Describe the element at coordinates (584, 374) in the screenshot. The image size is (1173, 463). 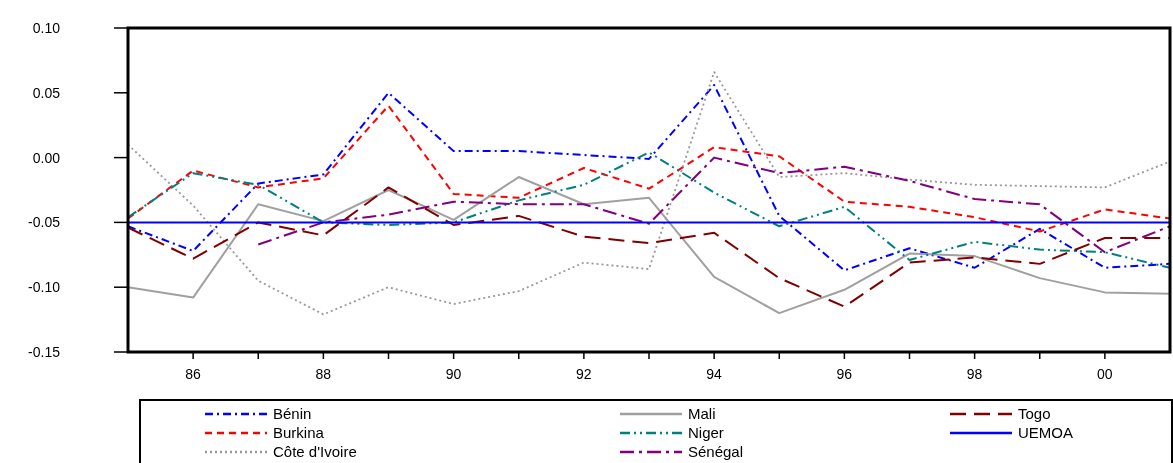
I see `x-tick-label: 92` at that location.